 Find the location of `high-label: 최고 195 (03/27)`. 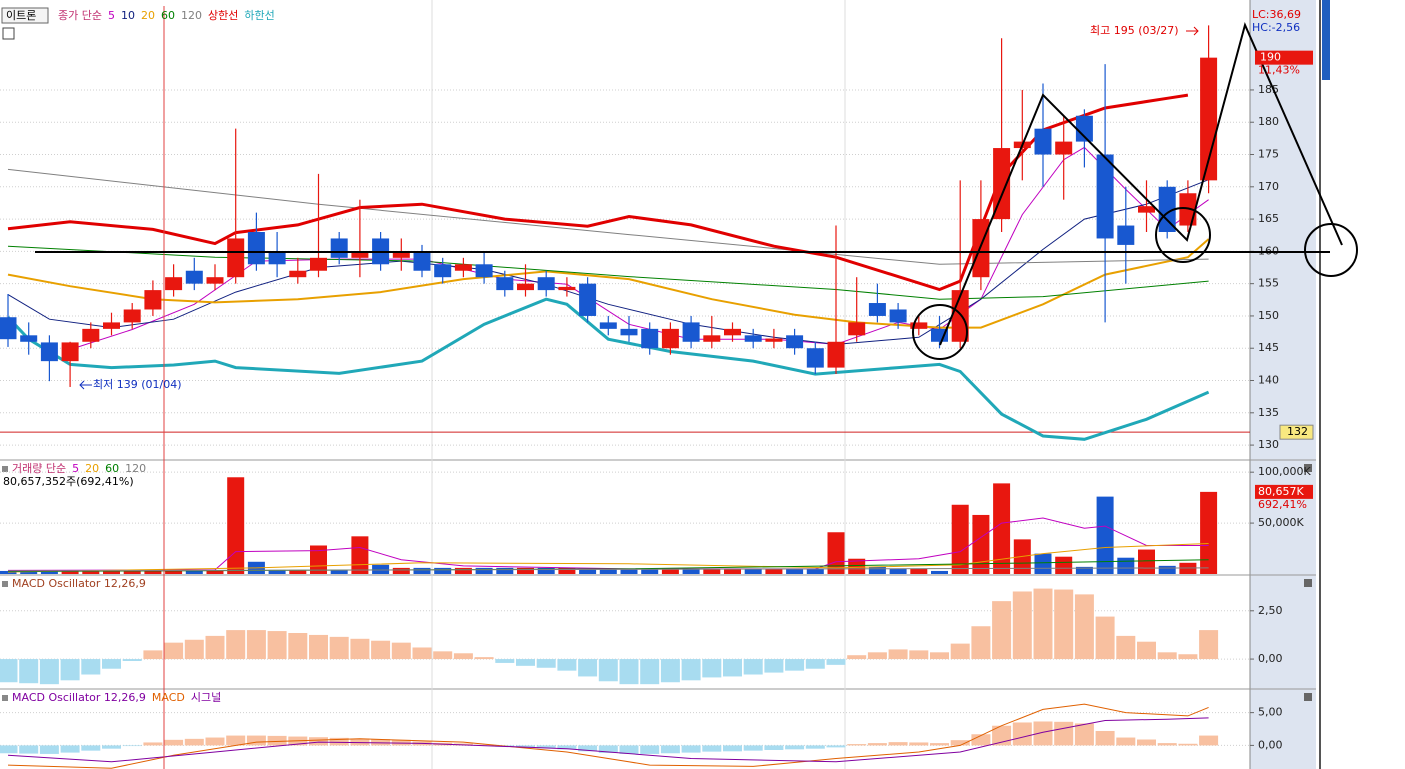

high-label: 최고 195 (03/27) is located at coordinates (1134, 30).